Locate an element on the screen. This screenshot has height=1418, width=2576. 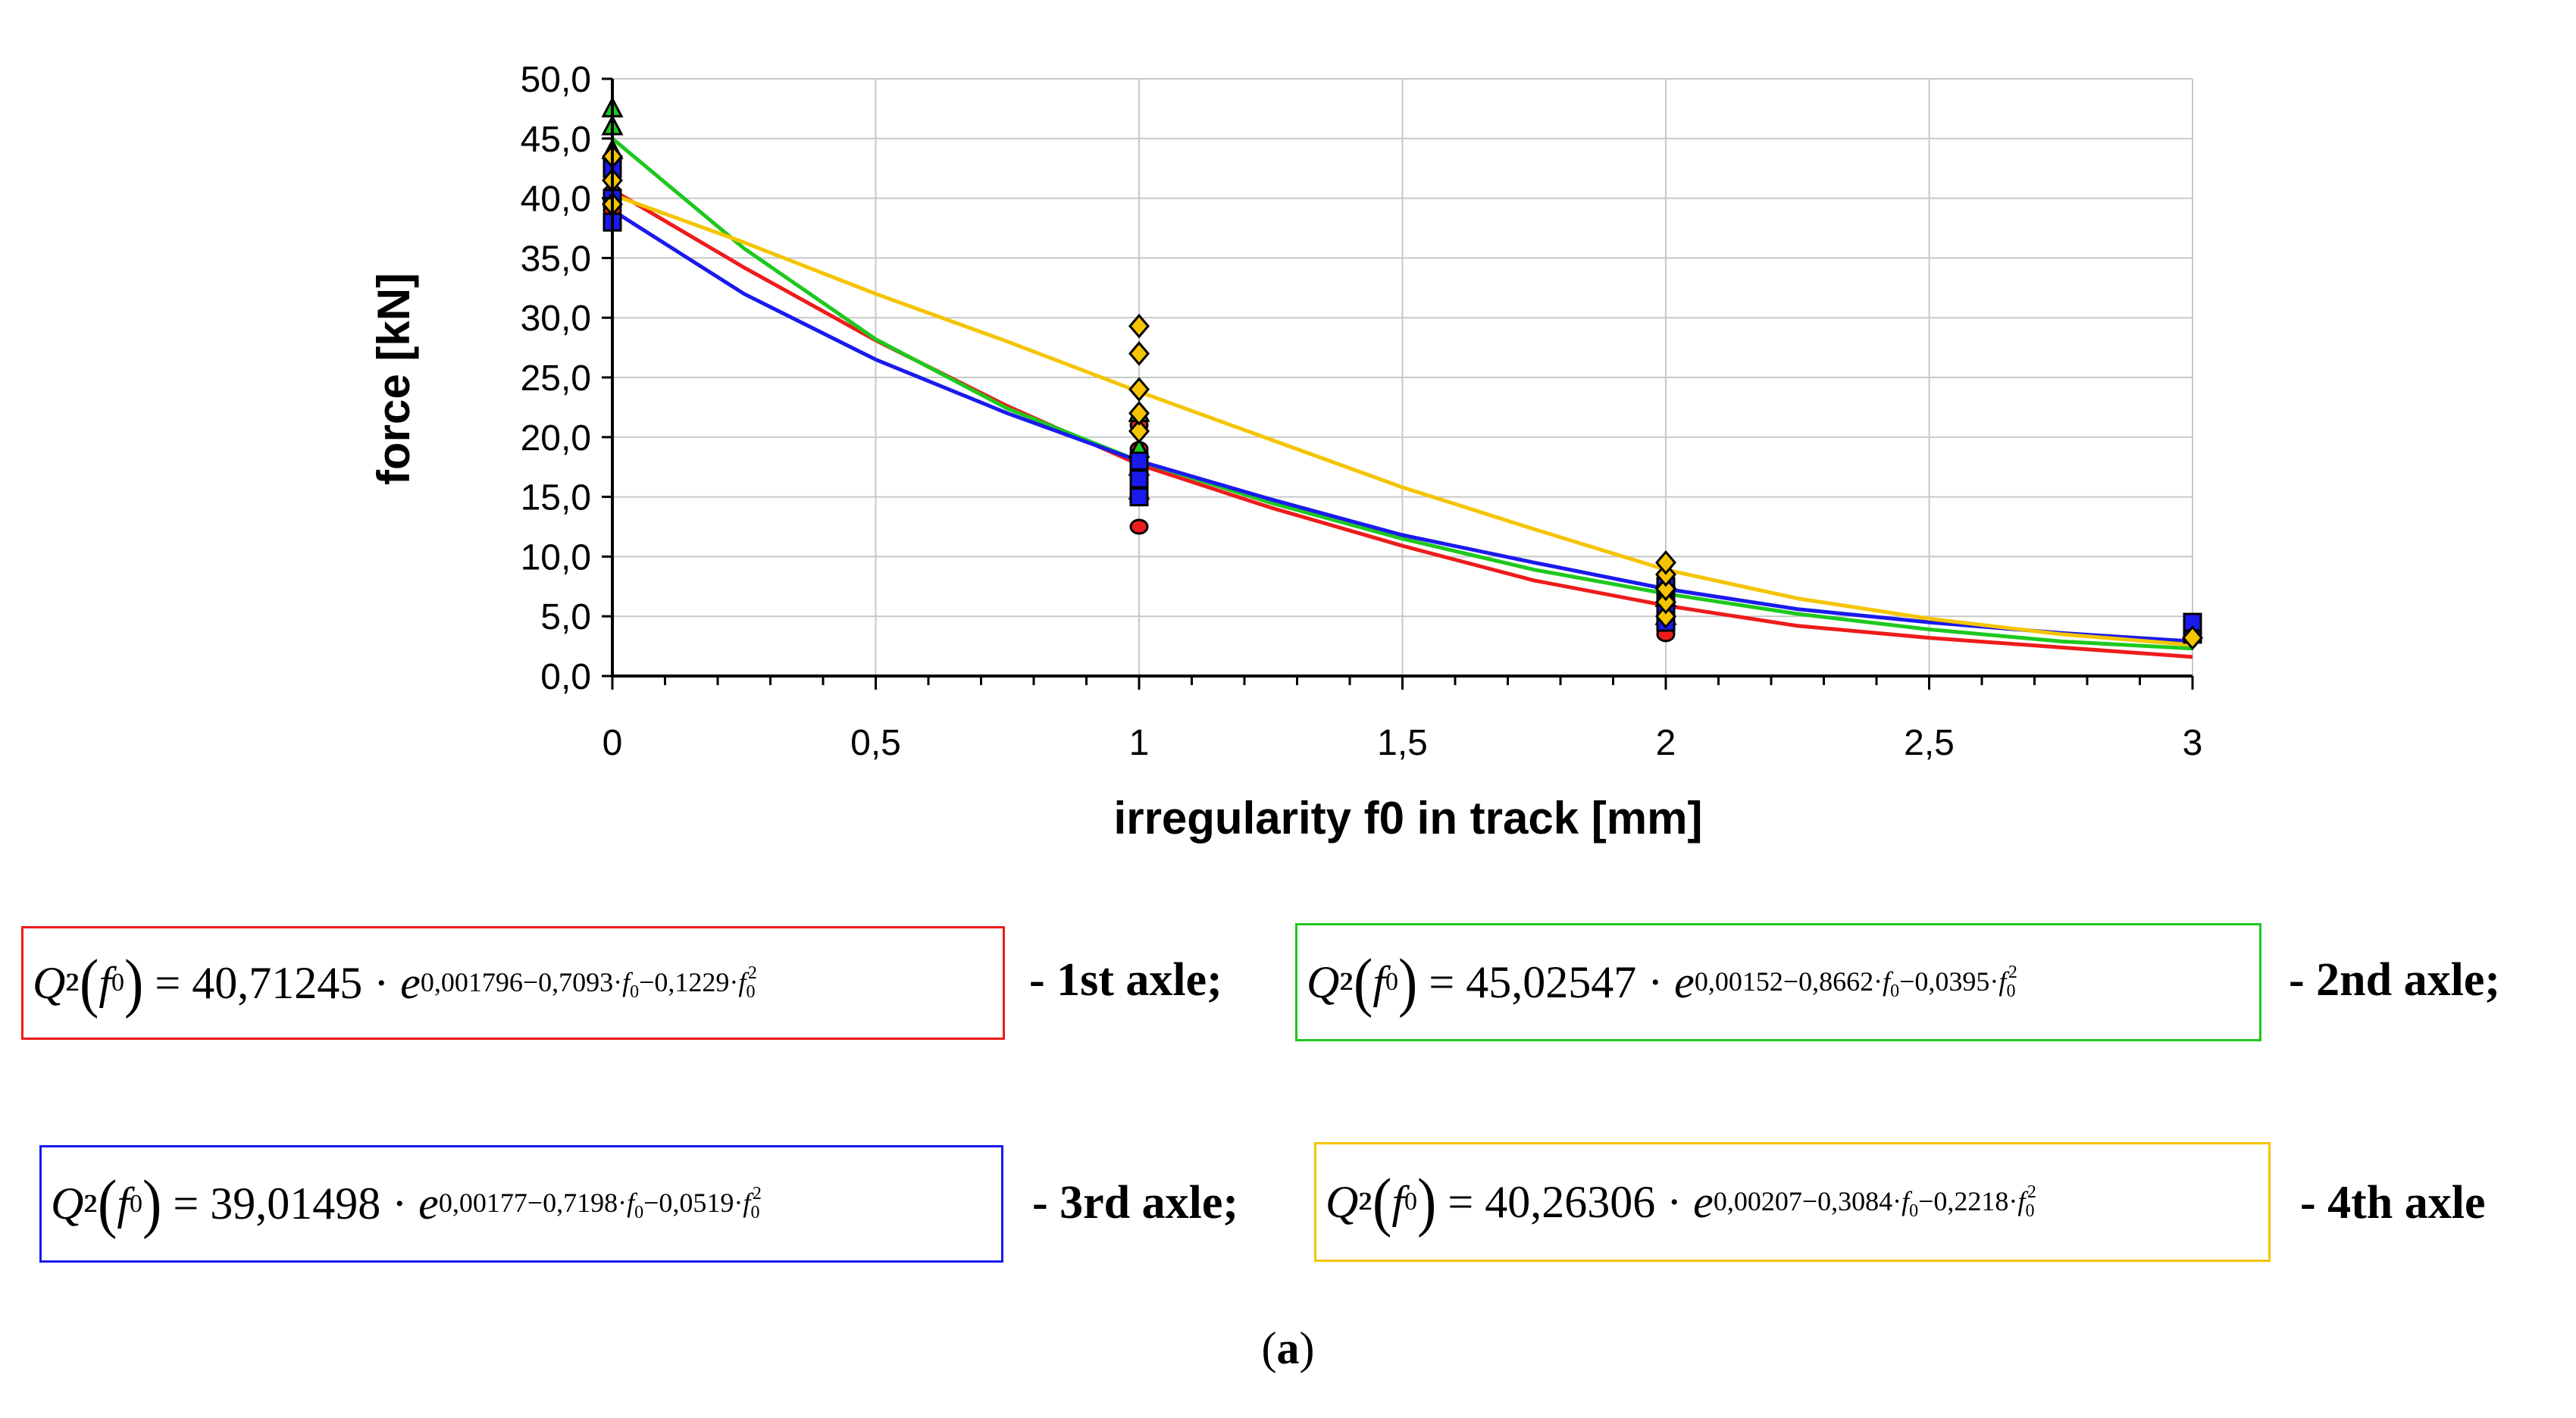
y-tick-label: 40,0 is located at coordinates (556, 200).